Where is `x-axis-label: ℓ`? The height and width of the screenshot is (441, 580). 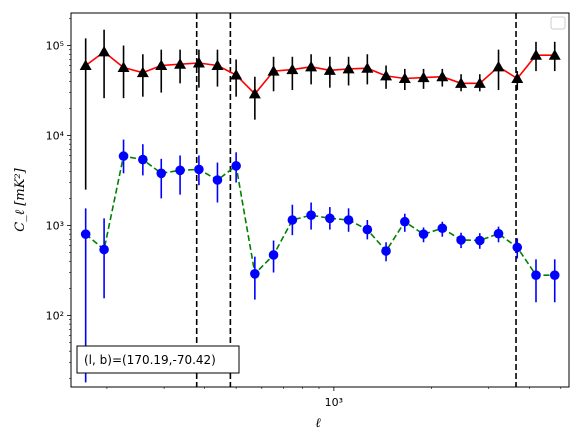
x-axis-label: ℓ is located at coordinates (318, 423).